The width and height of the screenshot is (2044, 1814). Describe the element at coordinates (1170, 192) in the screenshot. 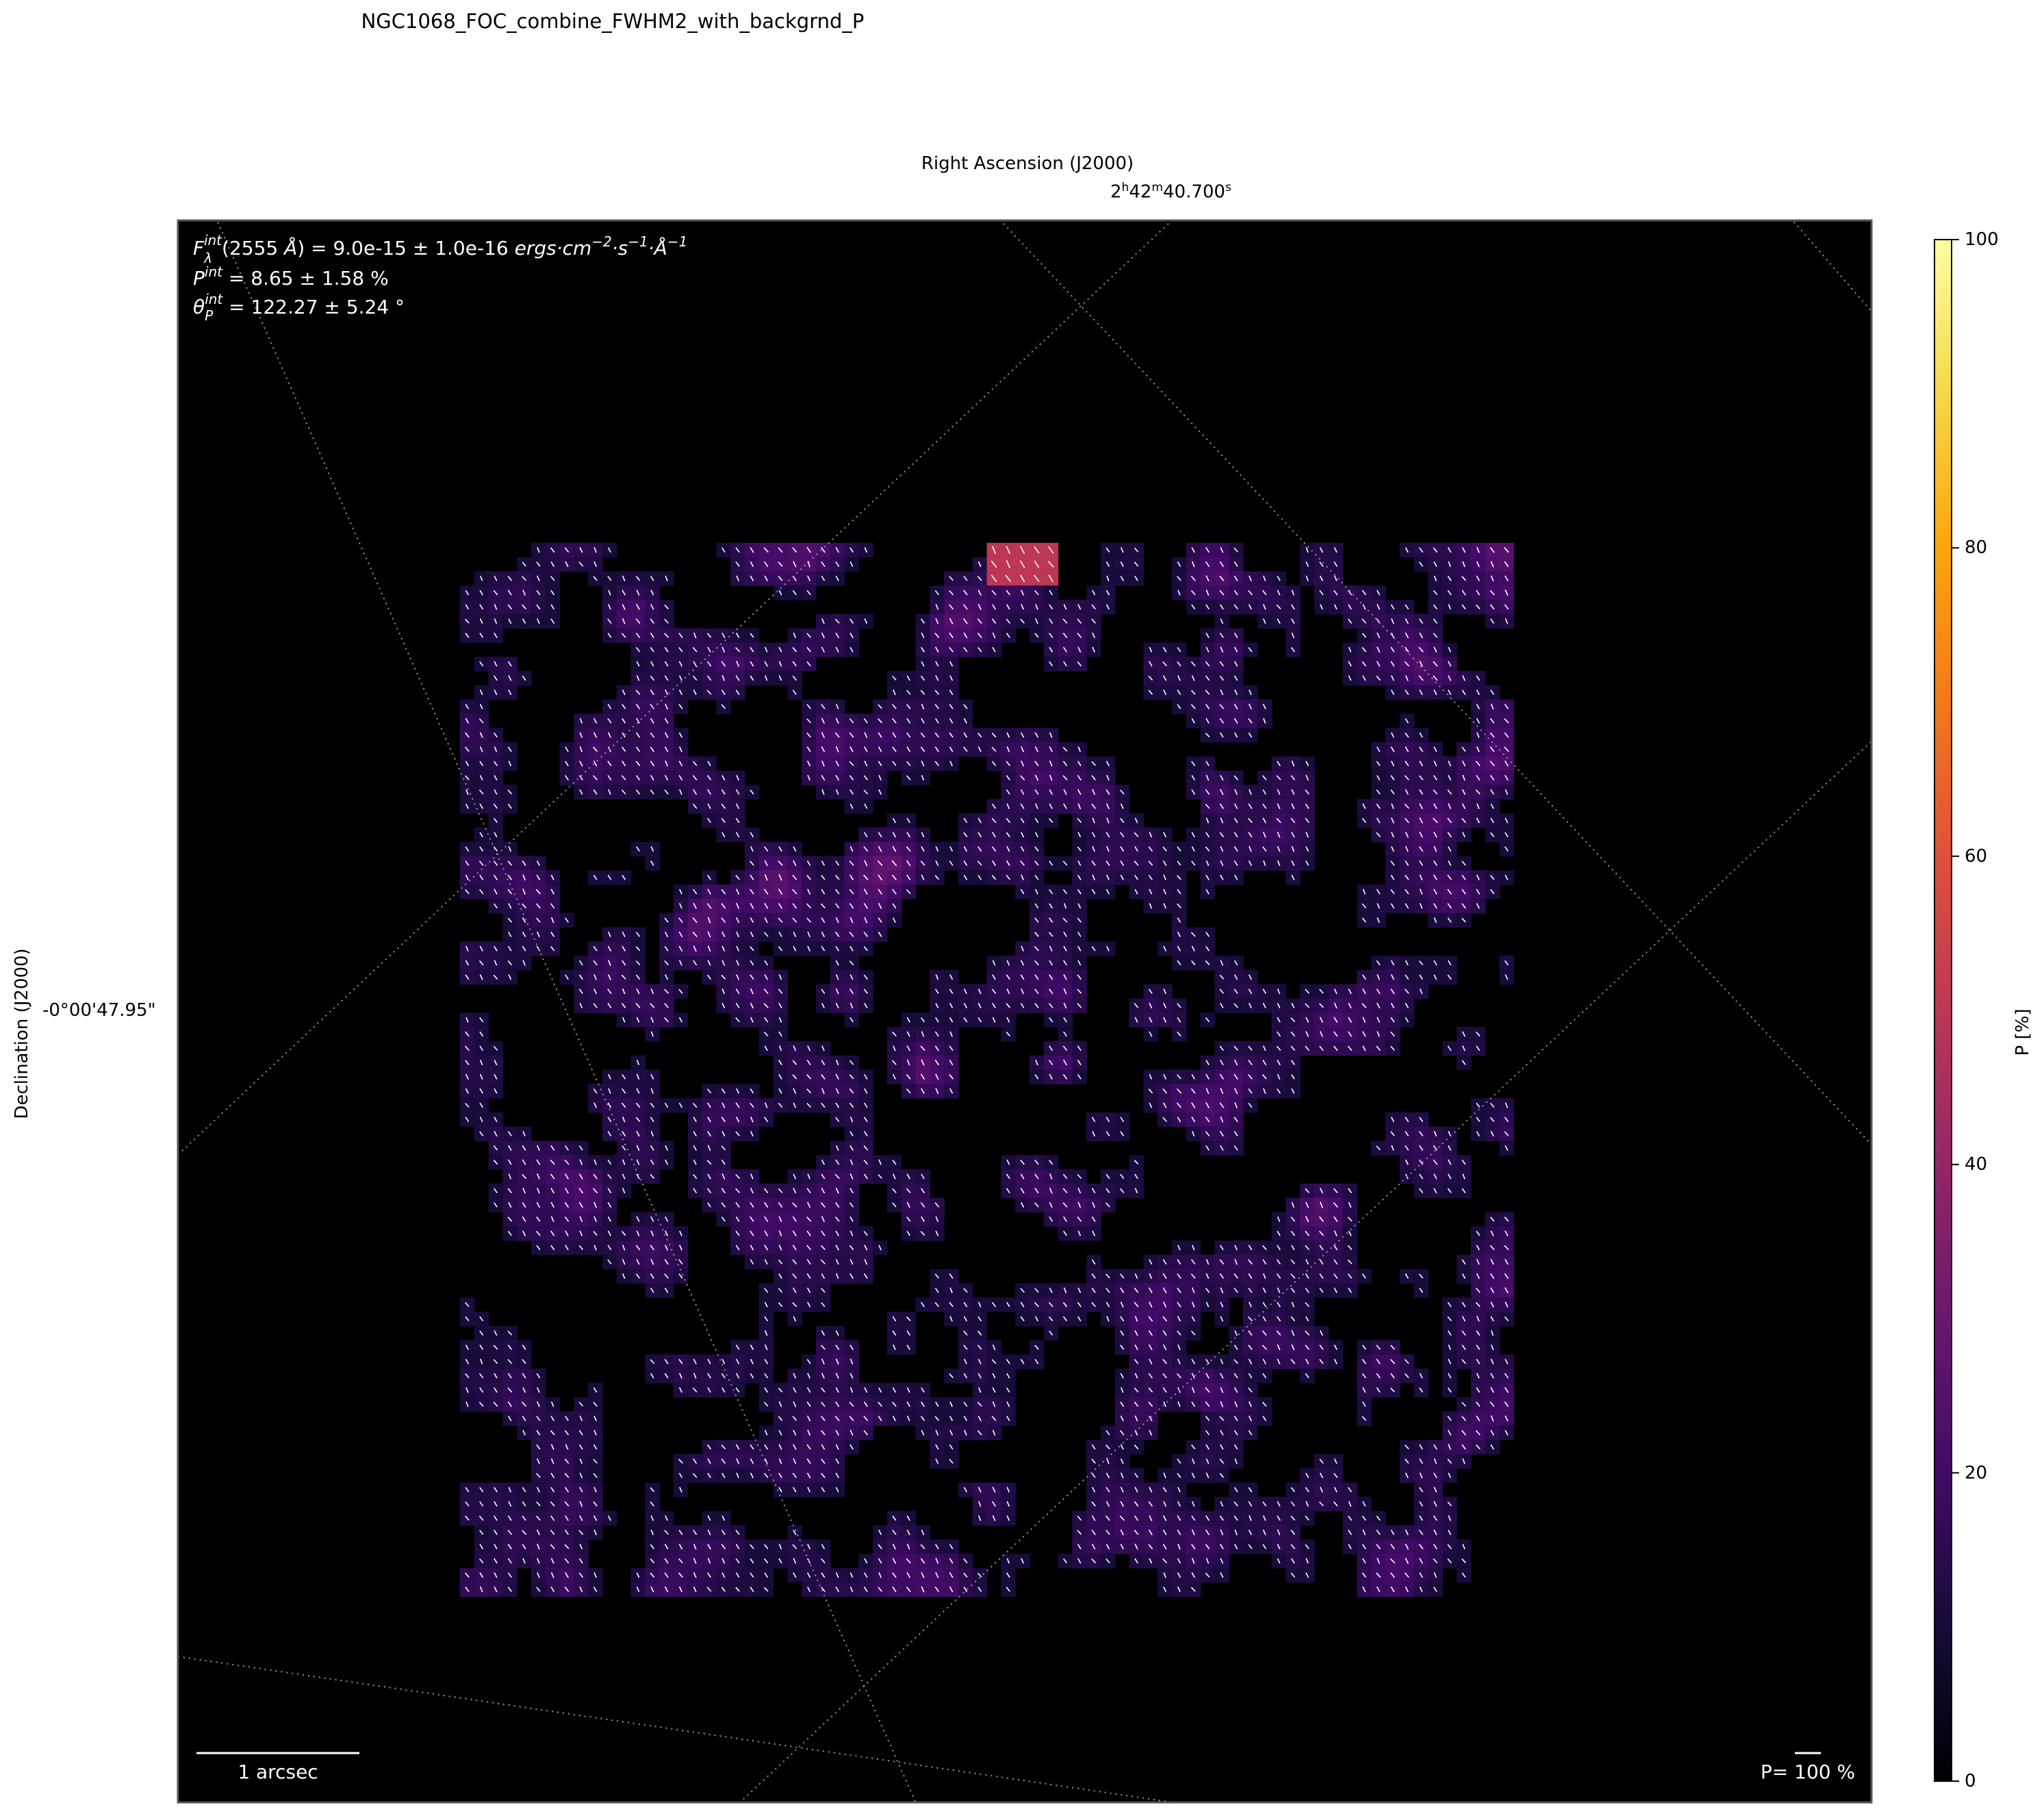

I see `ra-tick-label: 2h42m40.700s` at that location.